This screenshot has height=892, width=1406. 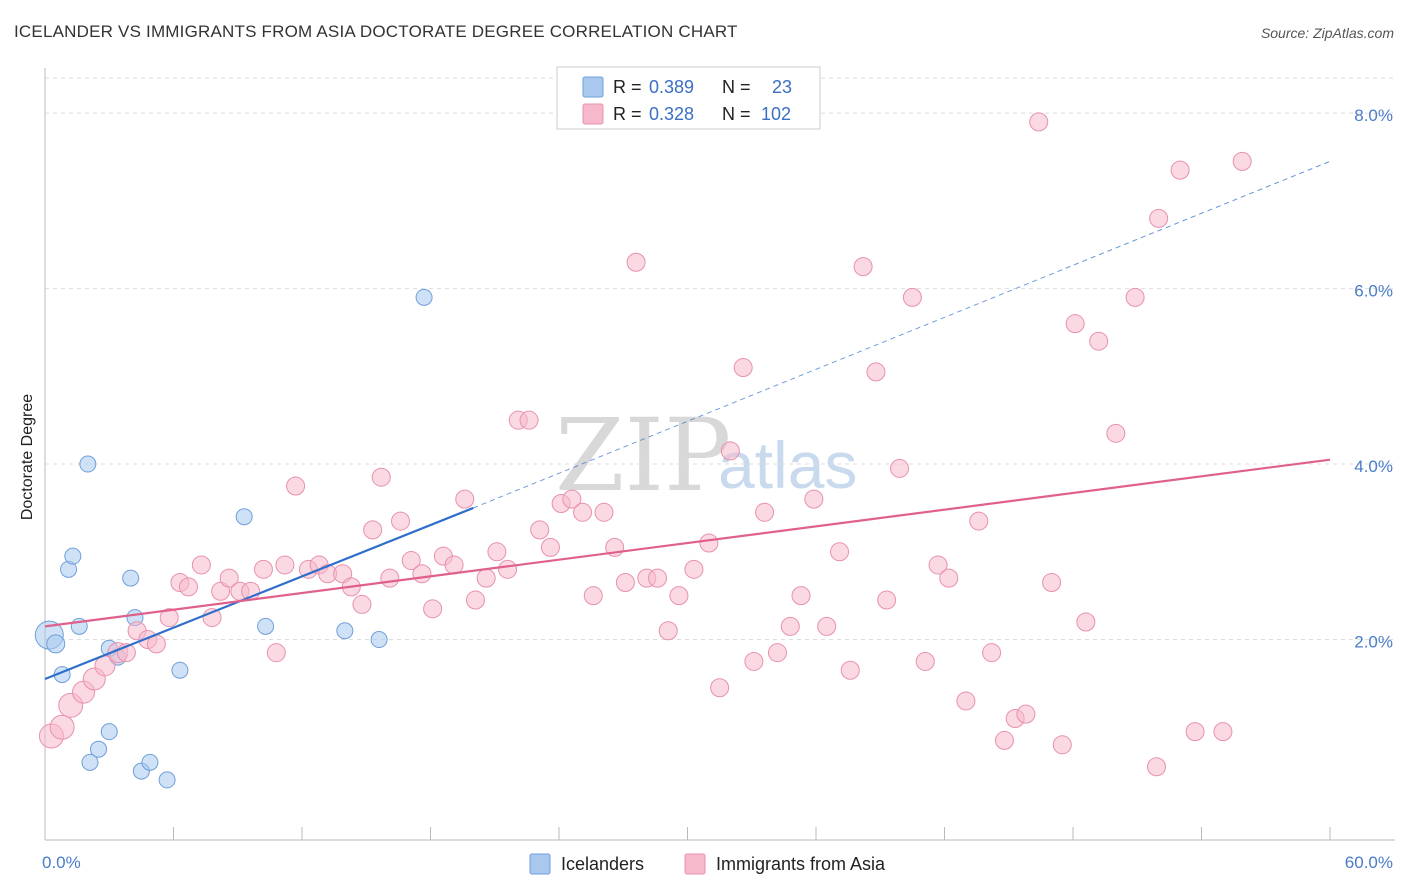 What do you see at coordinates (1373, 466) in the screenshot?
I see `y-tick-label-1: 4.0%` at bounding box center [1373, 466].